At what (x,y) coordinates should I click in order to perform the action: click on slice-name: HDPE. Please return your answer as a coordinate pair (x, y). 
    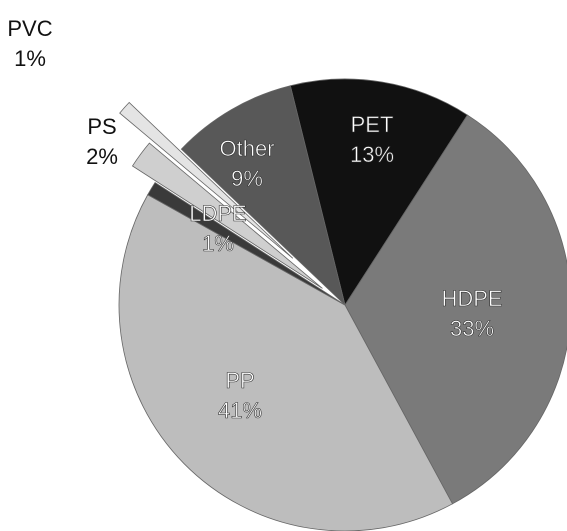
    Looking at the image, I should click on (471, 298).